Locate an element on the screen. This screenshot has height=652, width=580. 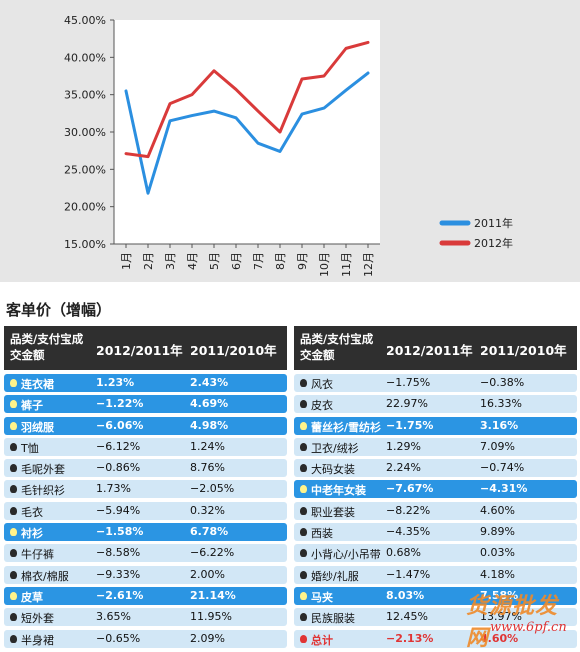
value-2011-2010: 4.98% is located at coordinates (209, 425).